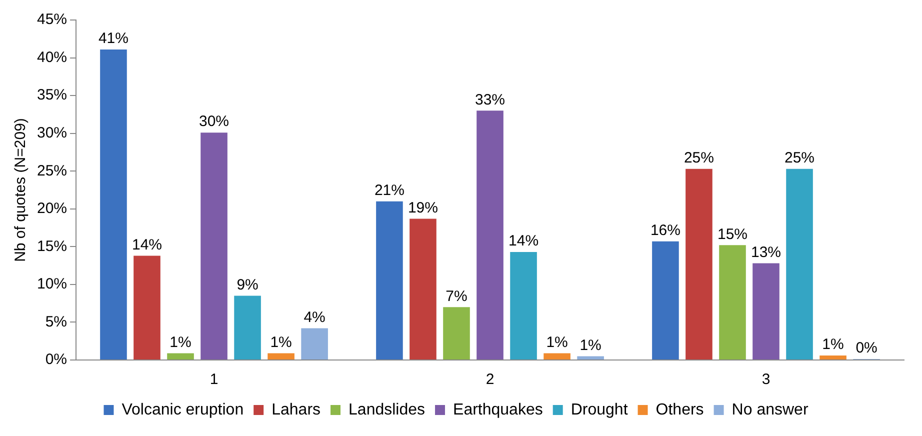  Describe the element at coordinates (665, 231) in the screenshot. I see `data-label: 16%` at that location.